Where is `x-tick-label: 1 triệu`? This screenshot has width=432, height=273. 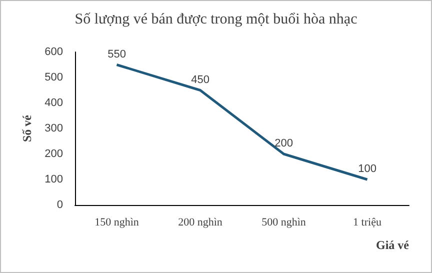 x-tick-label: 1 triệu is located at coordinates (367, 222).